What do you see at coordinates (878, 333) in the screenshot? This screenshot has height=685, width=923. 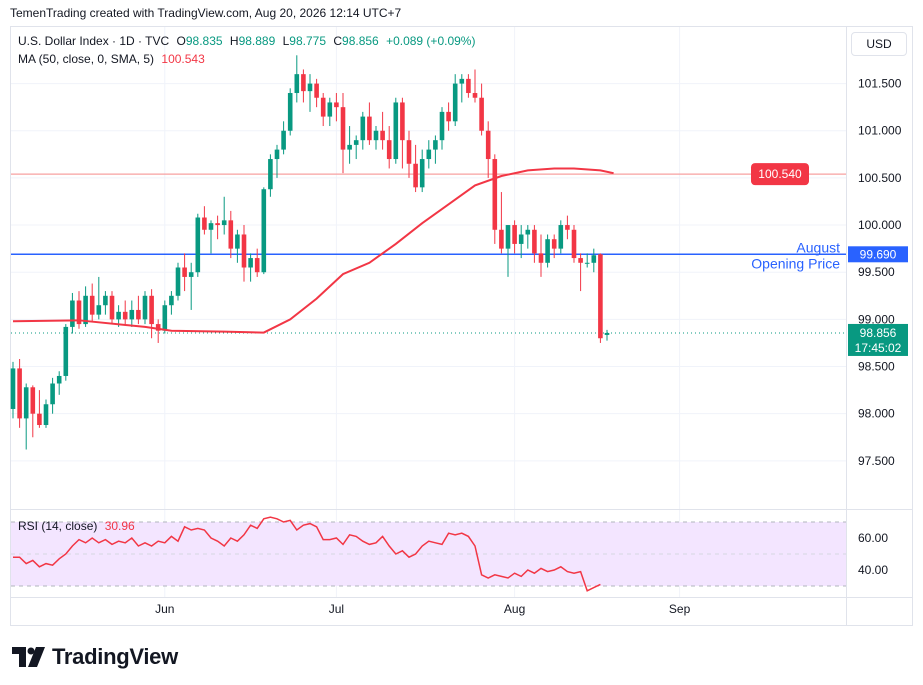 I see `last-price-label: 98.856` at bounding box center [878, 333].